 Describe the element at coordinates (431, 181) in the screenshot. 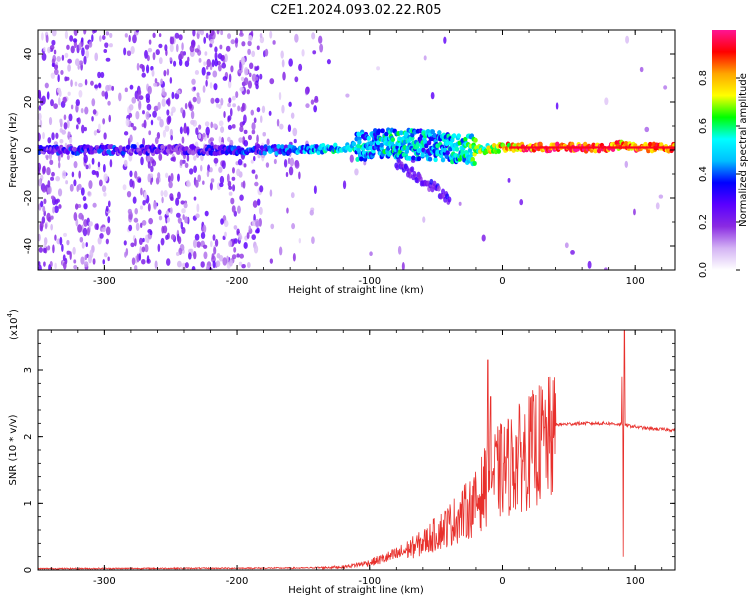

I see `spectrogram-tail-cell` at that location.